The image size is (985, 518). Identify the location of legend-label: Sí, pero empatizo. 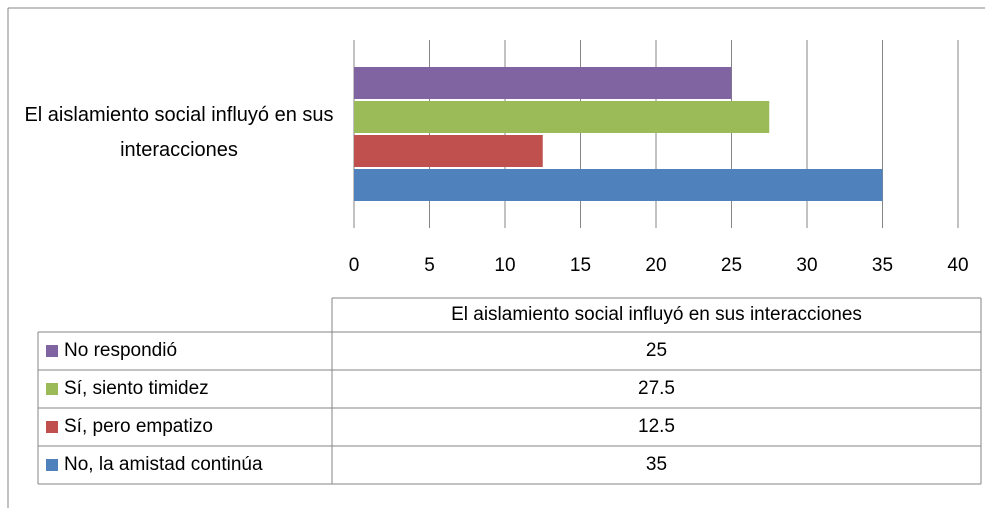
(138, 426).